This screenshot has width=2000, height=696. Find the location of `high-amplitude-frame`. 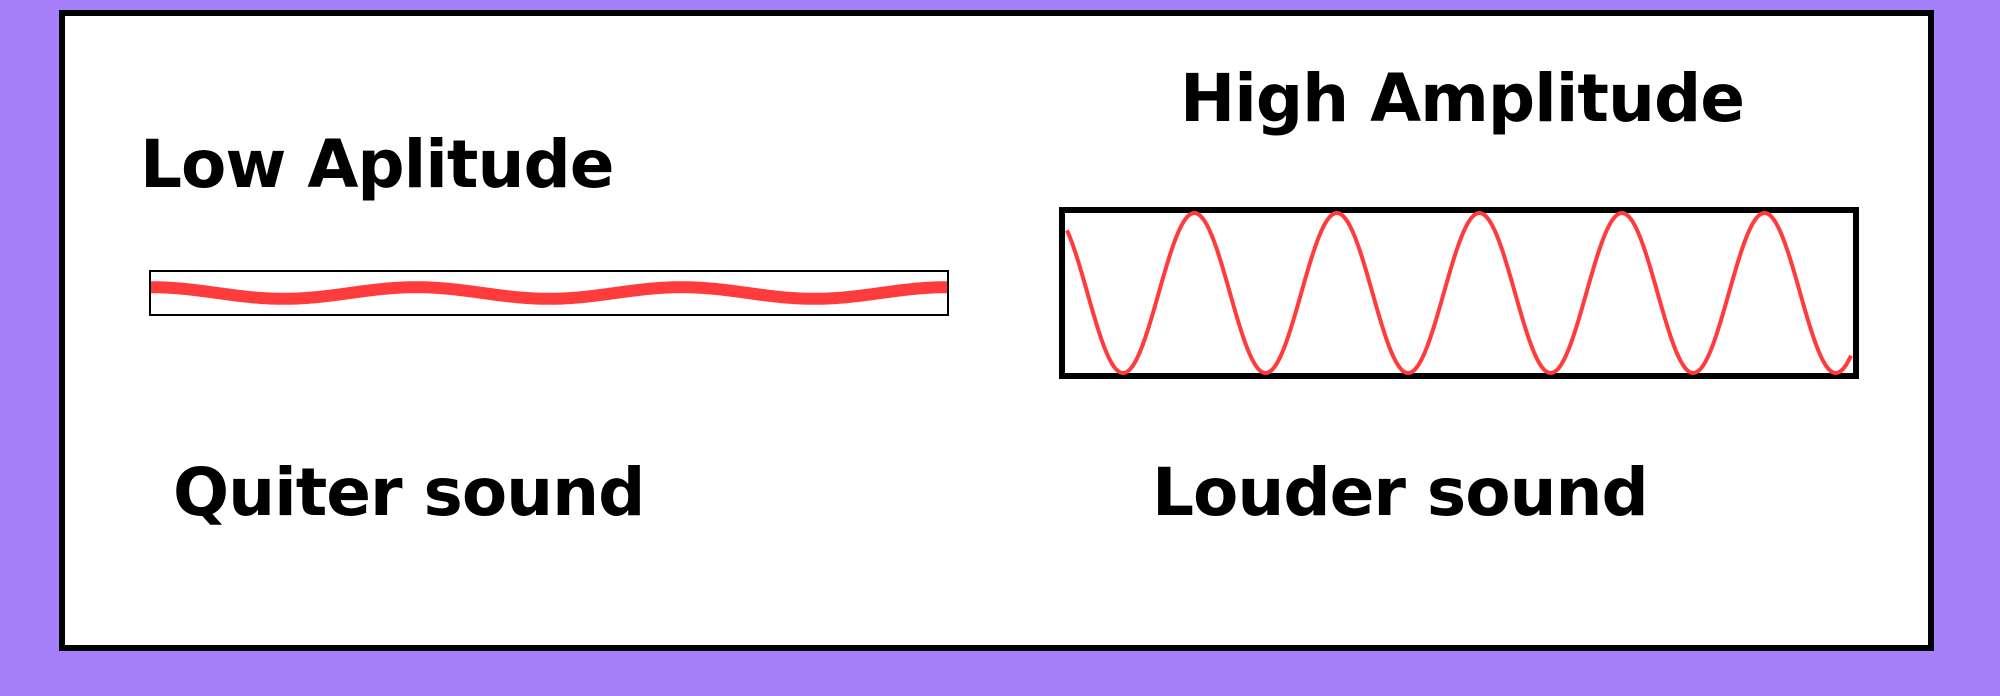

high-amplitude-frame is located at coordinates (1459, 293).